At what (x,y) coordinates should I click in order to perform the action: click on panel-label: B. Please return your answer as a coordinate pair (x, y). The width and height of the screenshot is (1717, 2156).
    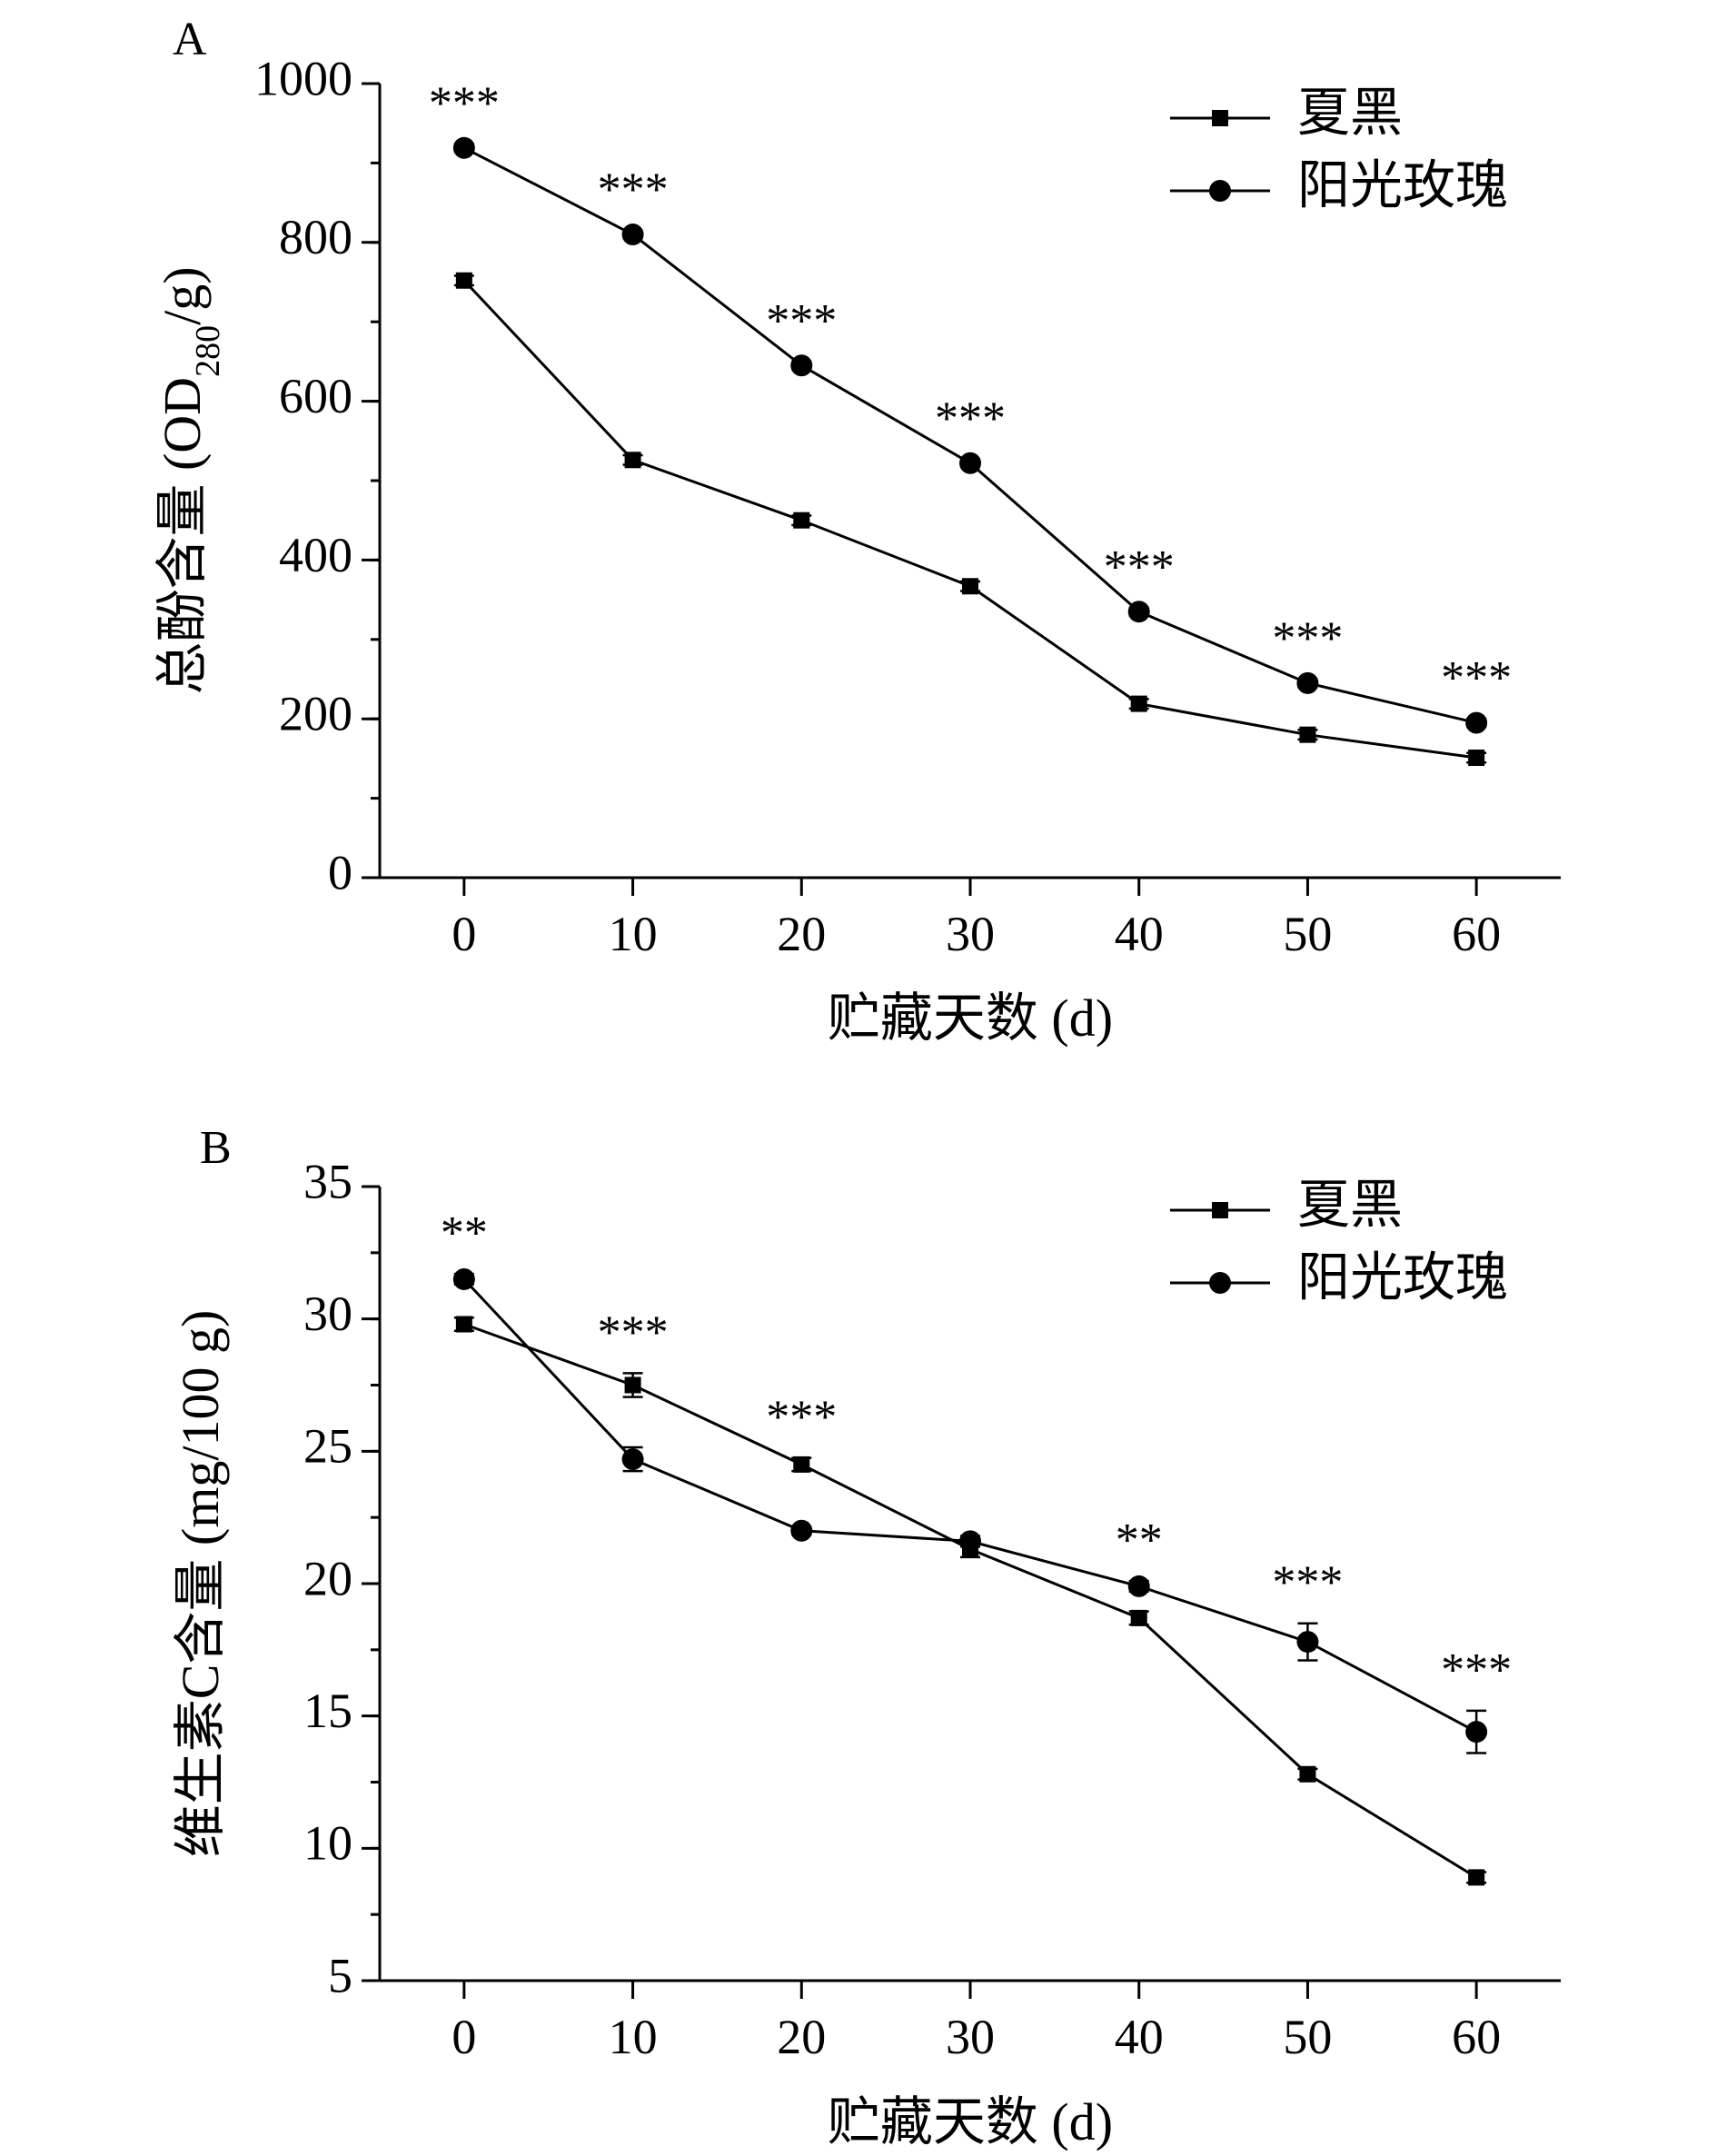
    Looking at the image, I should click on (216, 1148).